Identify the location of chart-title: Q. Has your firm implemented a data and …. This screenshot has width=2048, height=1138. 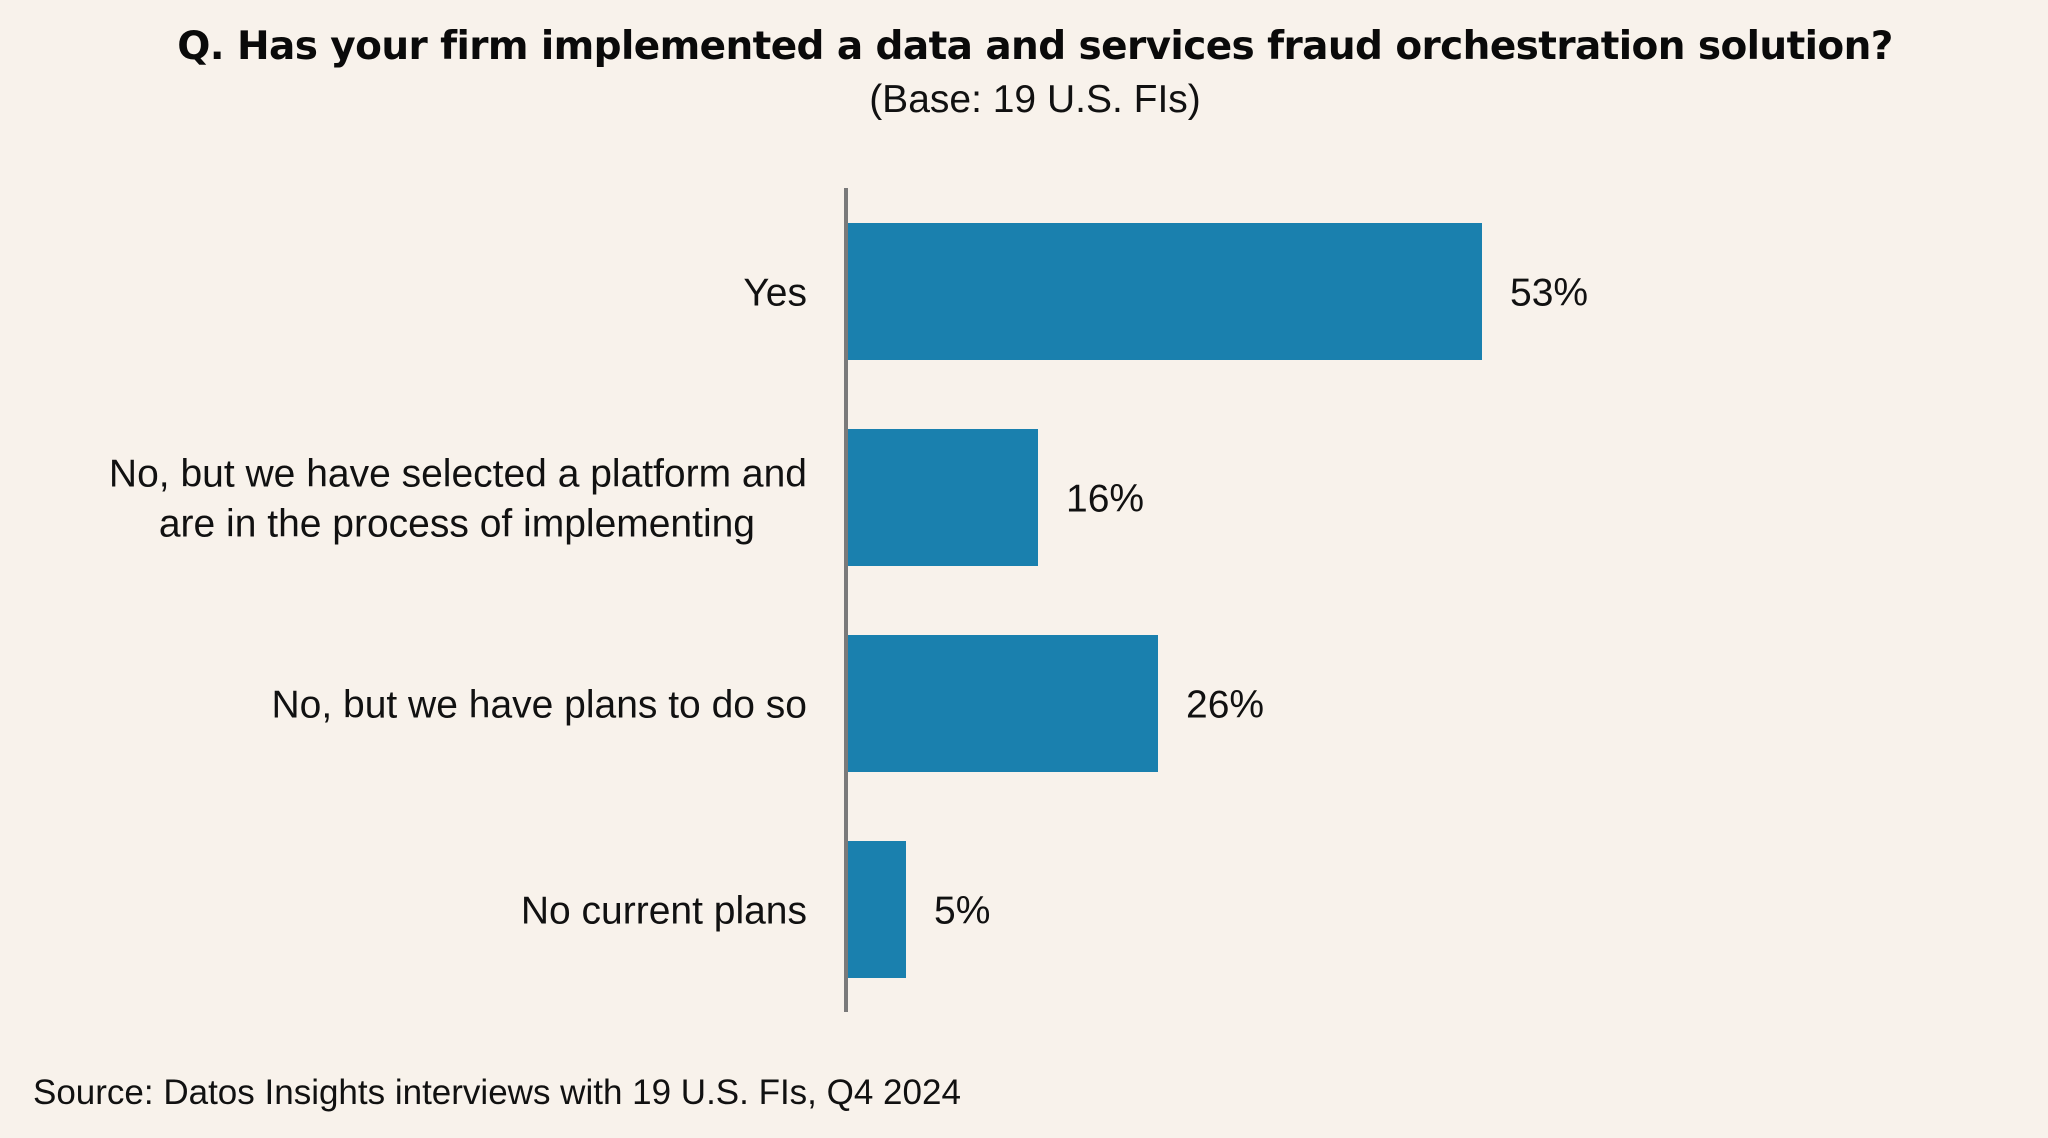
(1035, 46).